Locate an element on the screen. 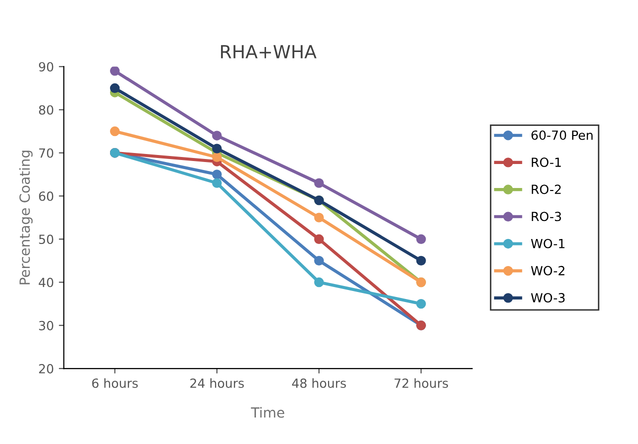 The width and height of the screenshot is (638, 444). y-tick-label: 90 is located at coordinates (46, 67).